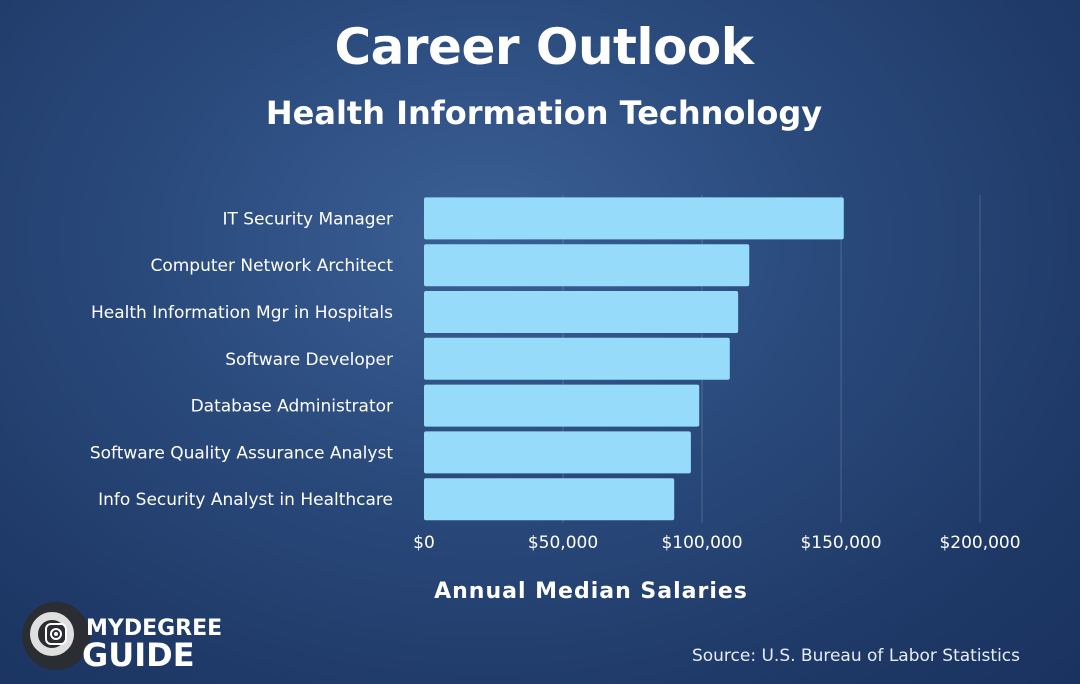 The width and height of the screenshot is (1080, 684). Describe the element at coordinates (979, 543) in the screenshot. I see `x-tick-label: $200,000` at that location.